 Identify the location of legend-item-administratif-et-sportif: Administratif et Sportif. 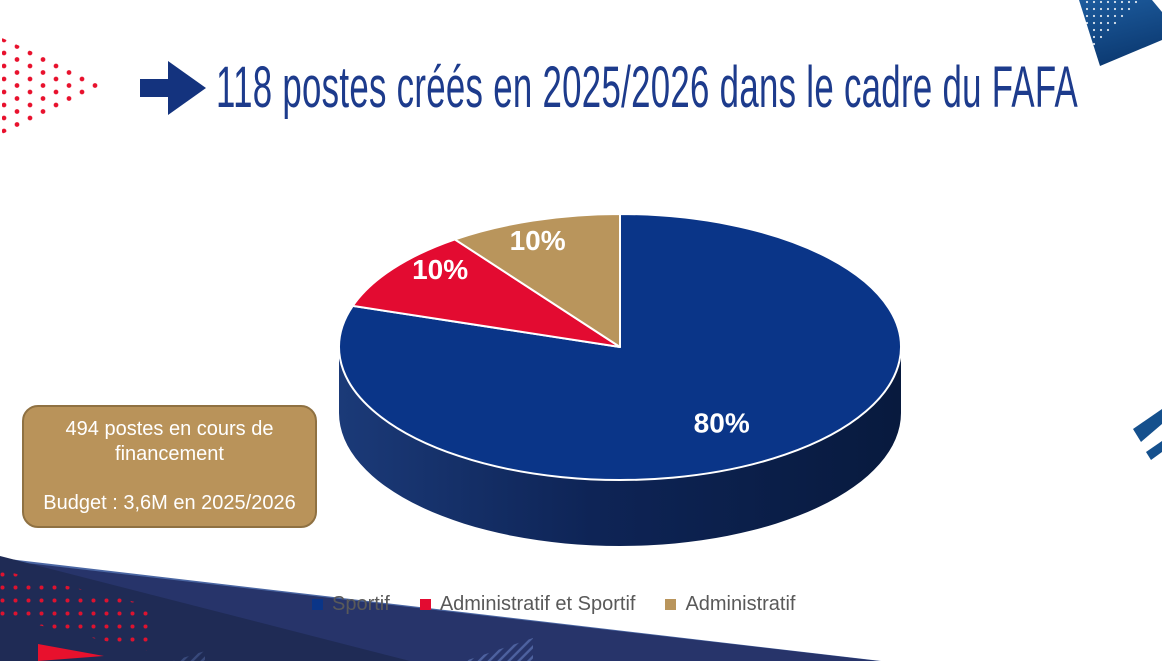
(527, 604).